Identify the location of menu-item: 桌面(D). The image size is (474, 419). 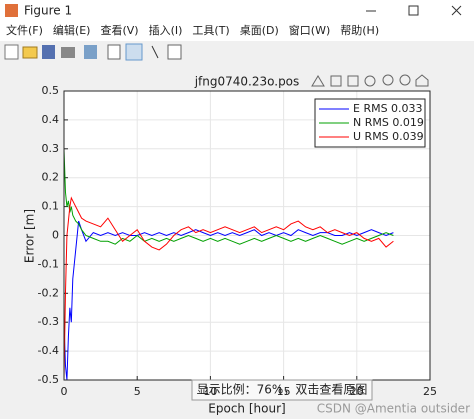
(259, 30).